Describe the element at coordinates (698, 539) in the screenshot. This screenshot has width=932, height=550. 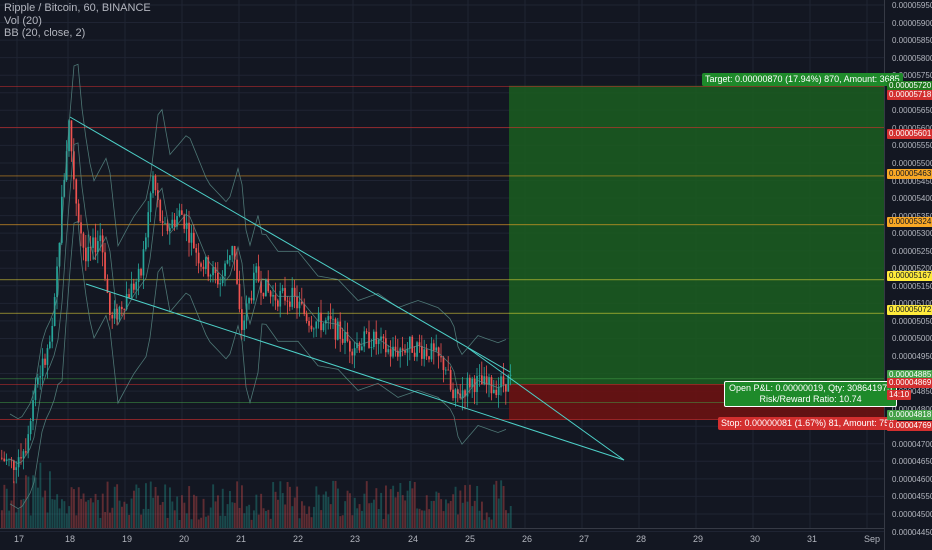
I see `time-axis-label: 29` at that location.